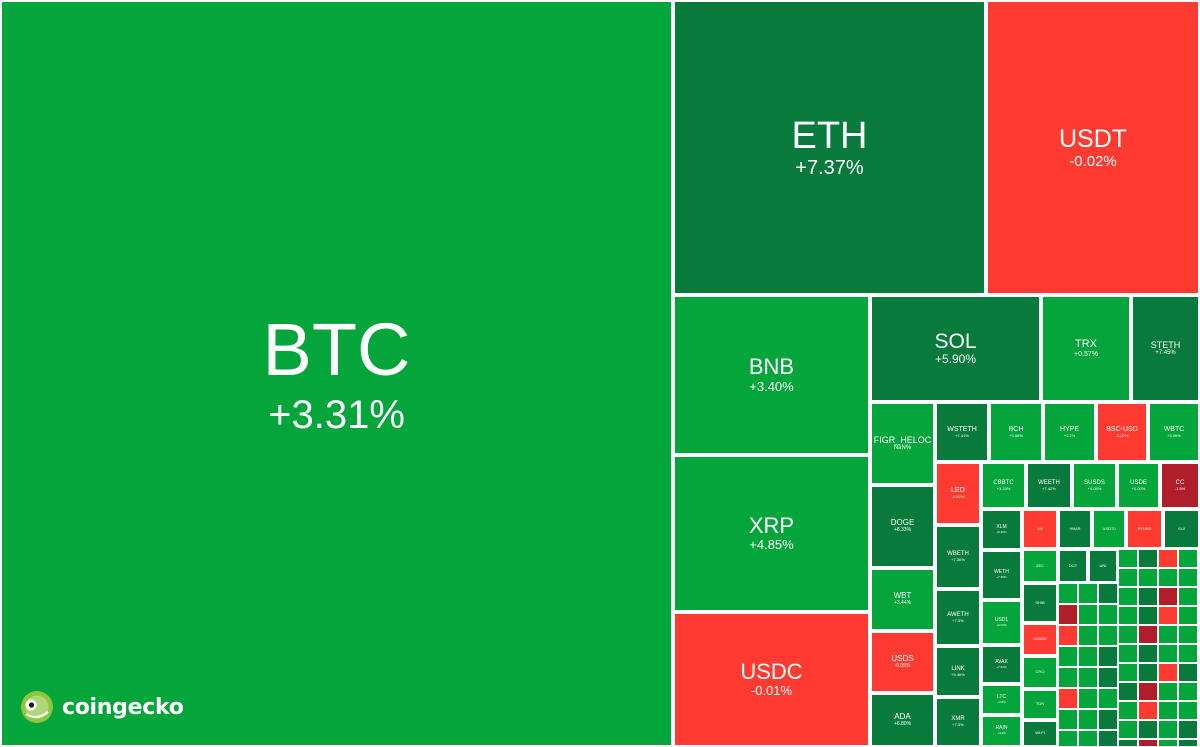  What do you see at coordinates (1086, 348) in the screenshot?
I see `tile-trx: TRX +0.57%` at bounding box center [1086, 348].